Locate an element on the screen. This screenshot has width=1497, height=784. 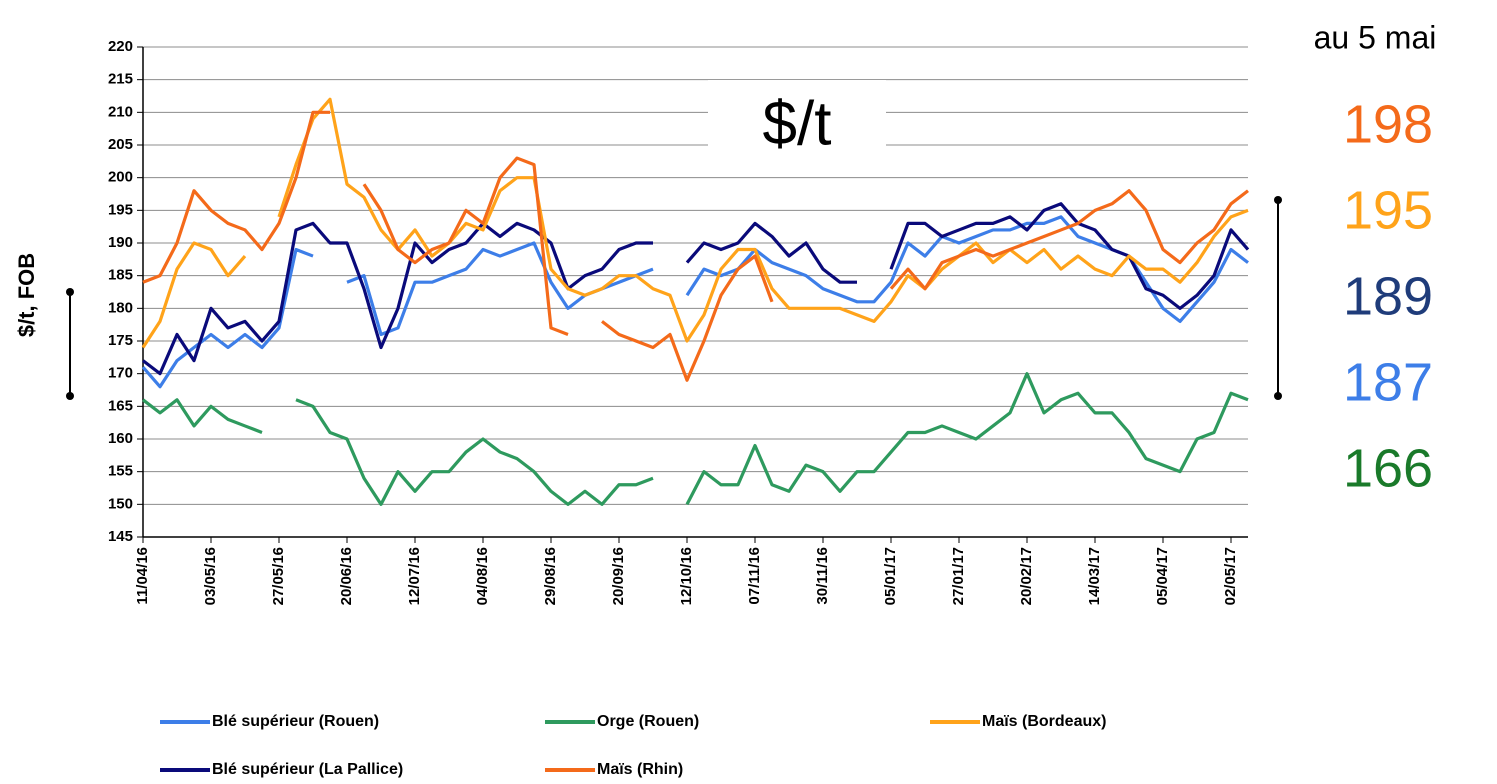
x-tick-label: 12/10/16 is located at coordinates (686, 576).